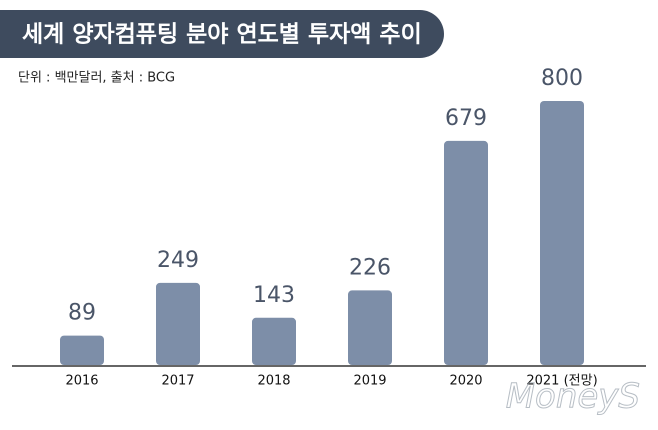 The width and height of the screenshot is (658, 430). What do you see at coordinates (369, 381) in the screenshot?
I see `x-tick-label: 2019` at bounding box center [369, 381].